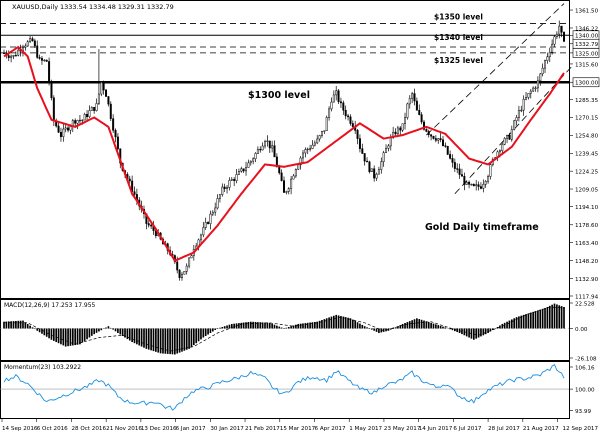 This screenshot has height=440, width=600. What do you see at coordinates (587, 101) in the screenshot?
I see `price-tick-label: 1285.35` at bounding box center [587, 101].